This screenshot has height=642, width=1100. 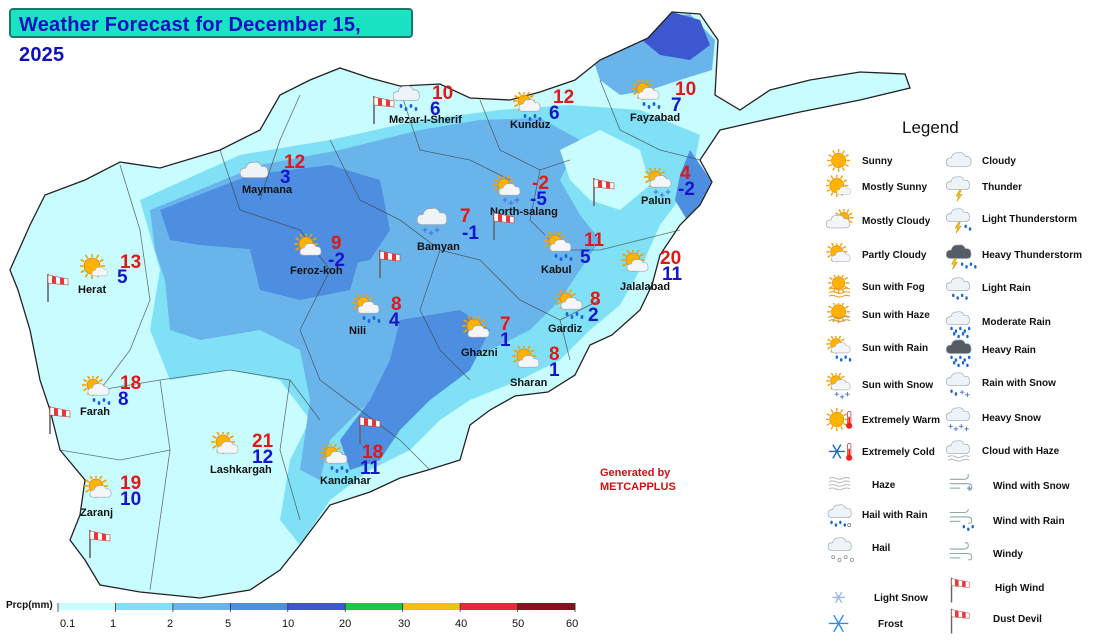 What do you see at coordinates (538, 199) in the screenshot?
I see `min-temperature: -5` at bounding box center [538, 199].